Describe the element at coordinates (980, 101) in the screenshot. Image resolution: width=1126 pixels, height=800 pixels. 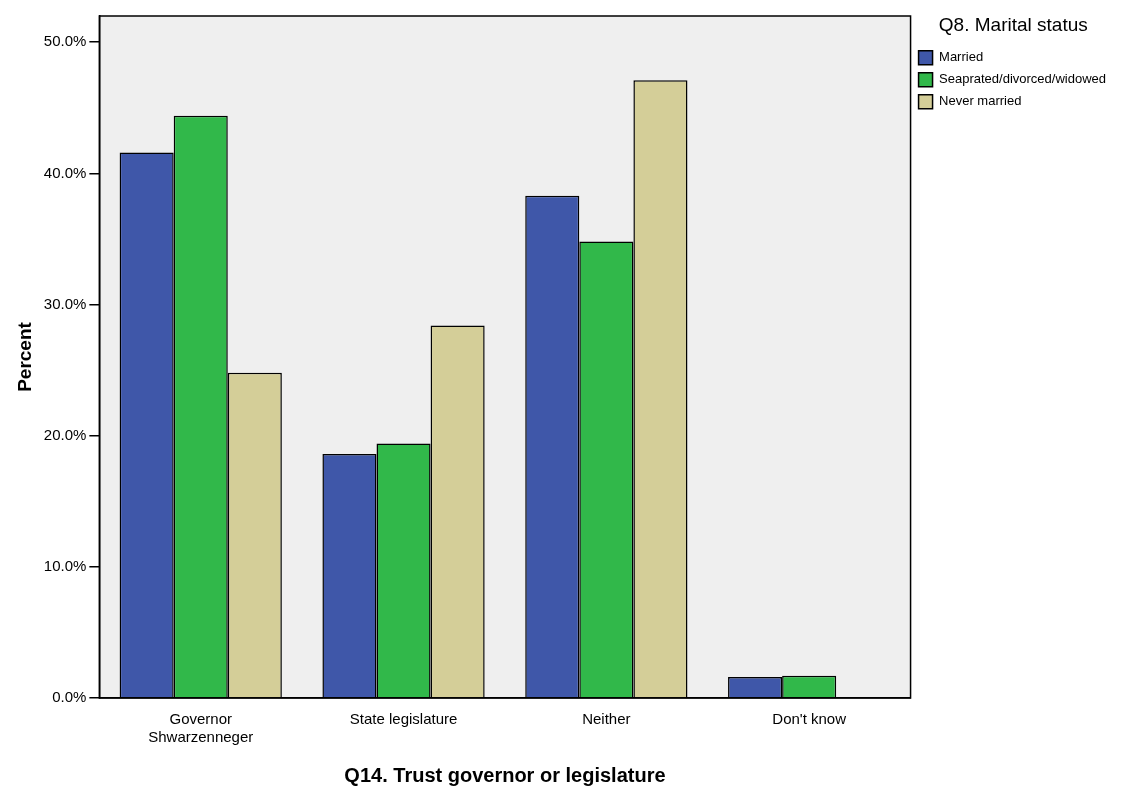
I see `legend-label: Never married` at that location.